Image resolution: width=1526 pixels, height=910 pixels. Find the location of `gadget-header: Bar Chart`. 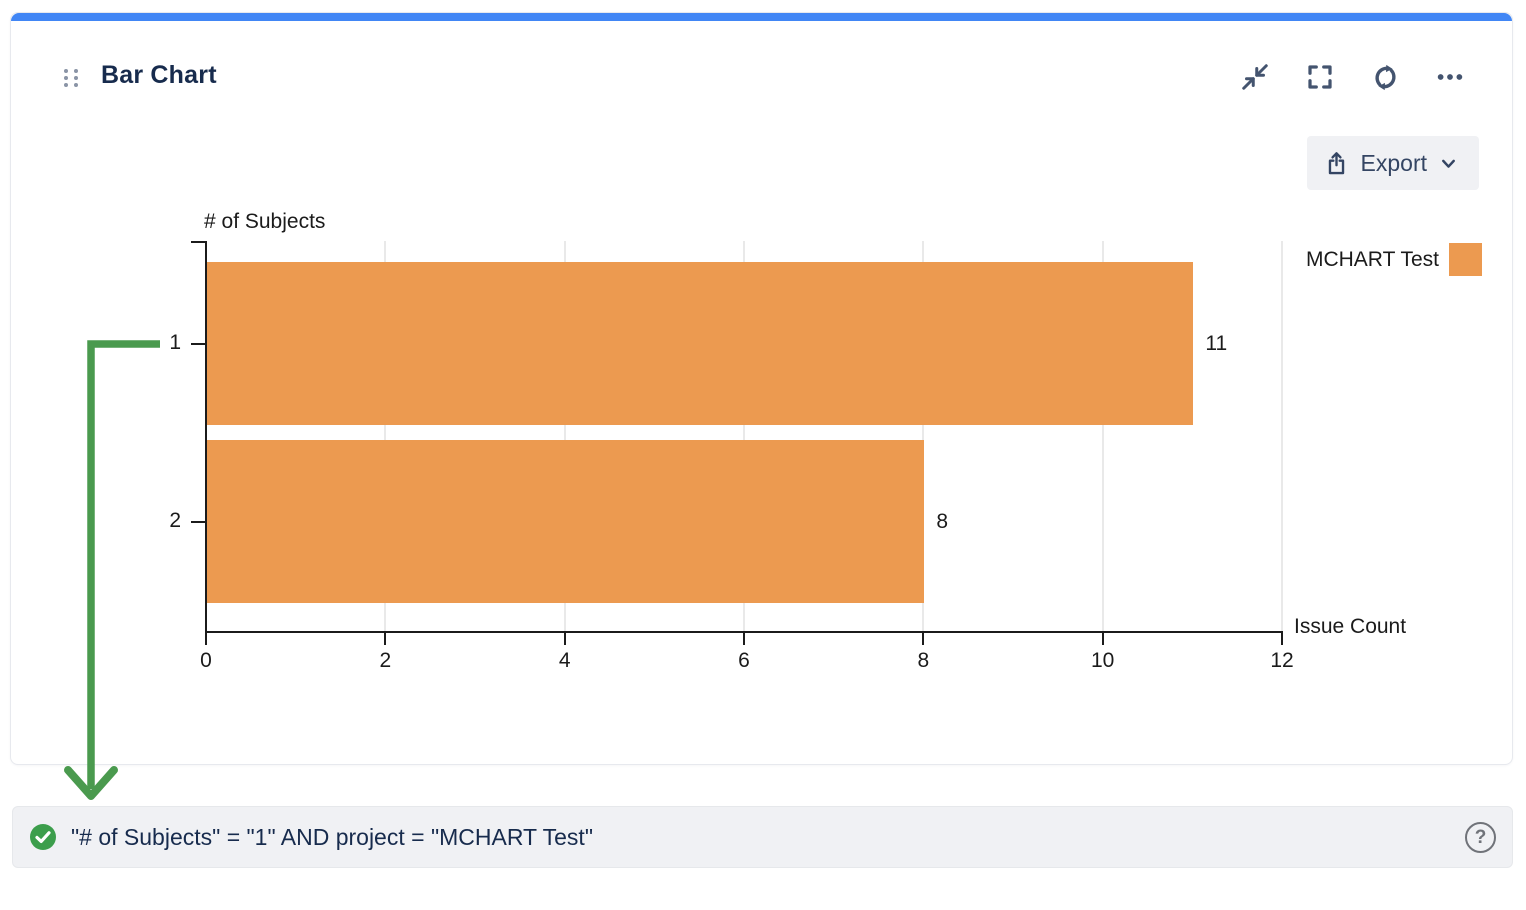

gadget-header: Bar Chart is located at coordinates (761, 68).